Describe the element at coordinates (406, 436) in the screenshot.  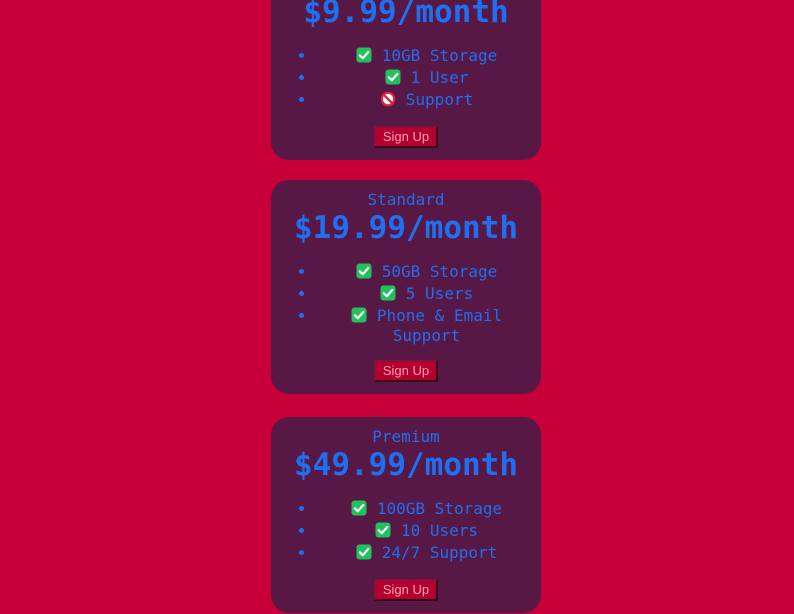
I see `plan-name: Premium` at that location.